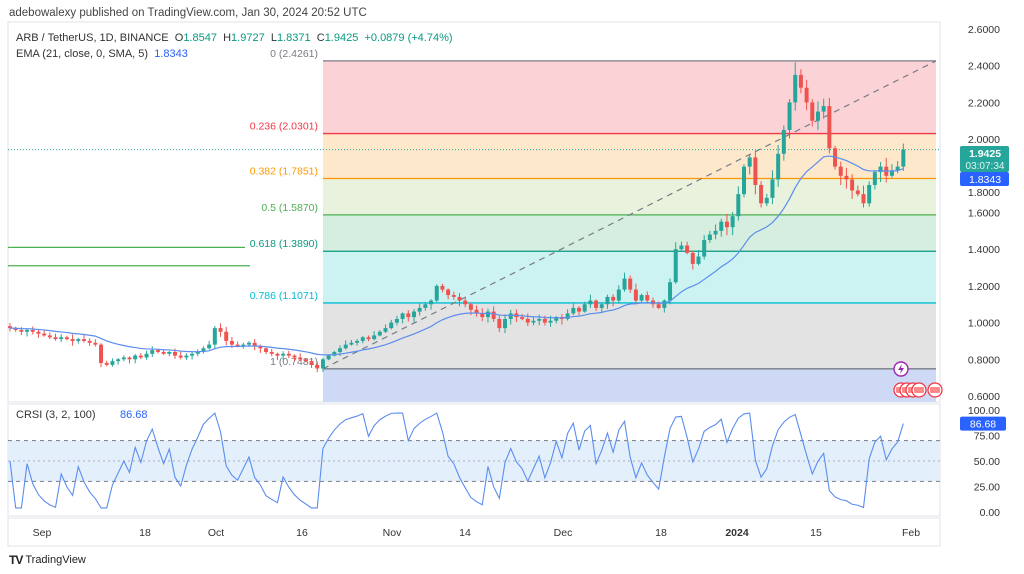 Image resolution: width=1024 pixels, height=574 pixels. Describe the element at coordinates (145, 533) in the screenshot. I see `time-tick: 18` at that location.